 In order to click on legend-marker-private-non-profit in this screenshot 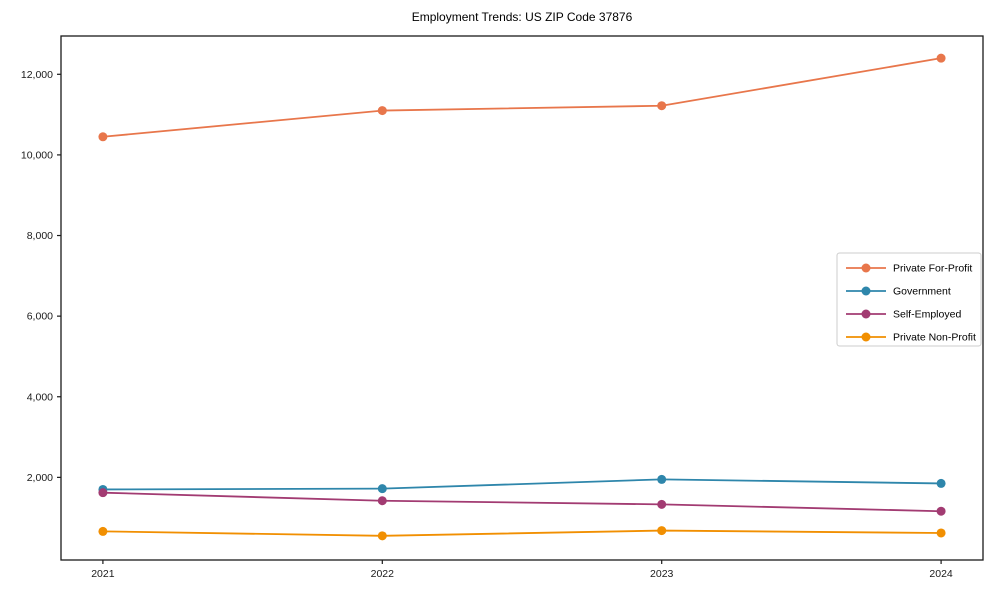, I will do `click(866, 337)`.